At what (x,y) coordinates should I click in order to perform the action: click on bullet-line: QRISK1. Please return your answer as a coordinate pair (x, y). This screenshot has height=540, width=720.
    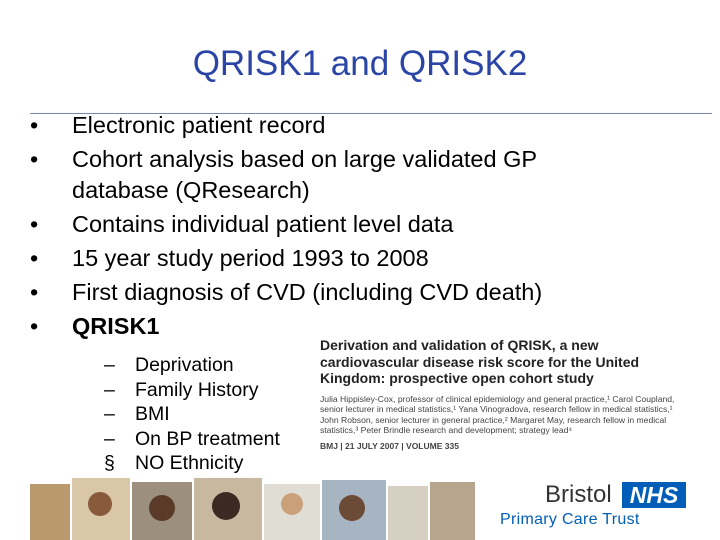
    Looking at the image, I should click on (116, 326).